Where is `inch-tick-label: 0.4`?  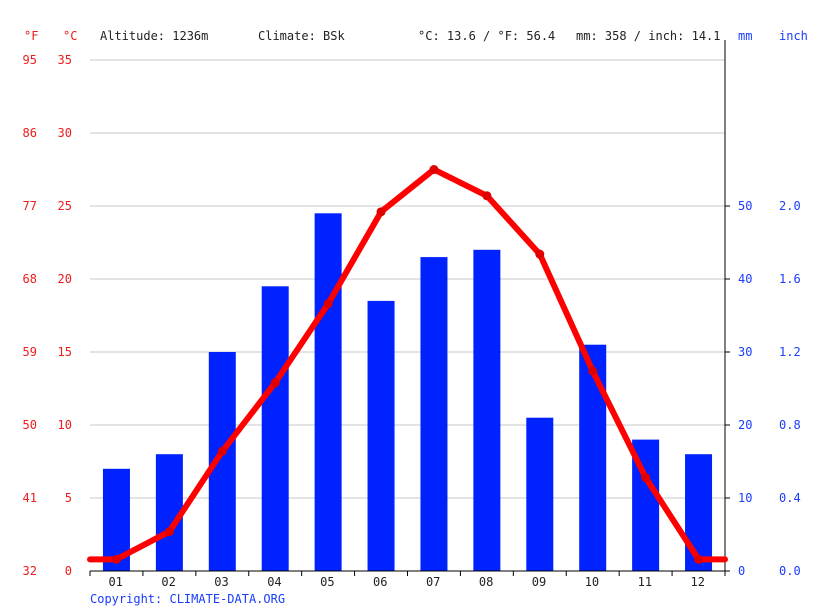 inch-tick-label: 0.4 is located at coordinates (790, 498).